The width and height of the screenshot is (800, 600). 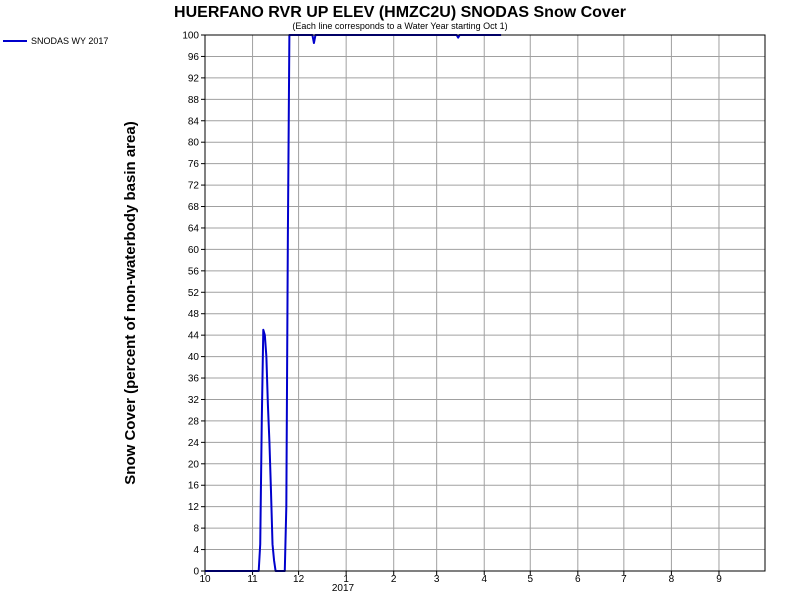 What do you see at coordinates (460, 578) in the screenshot?
I see `x-axis-ticks: 10 11 12 1 2 3 4 5 6 7 8 9` at bounding box center [460, 578].